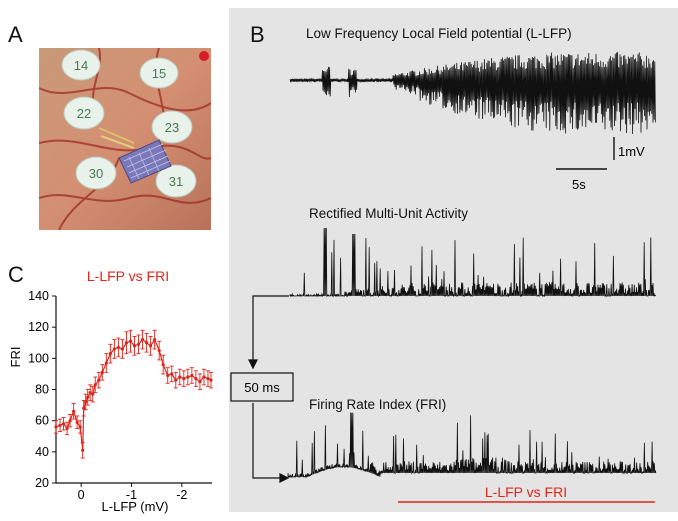 Image resolution: width=678 pixels, height=521 pixels. Describe the element at coordinates (38, 327) in the screenshot. I see `y-tick-label: 120` at that location.